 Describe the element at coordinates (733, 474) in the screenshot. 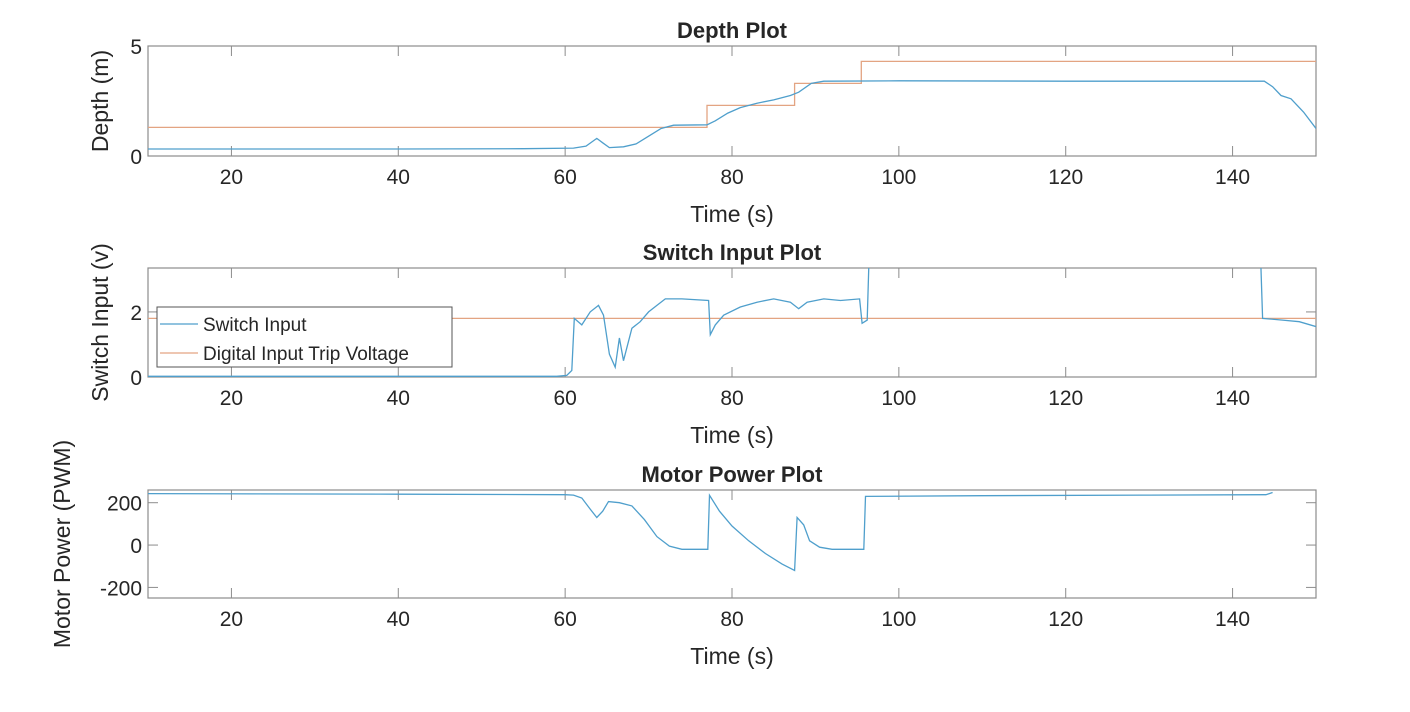

I see `chart-title: Motor Power Plot` at that location.